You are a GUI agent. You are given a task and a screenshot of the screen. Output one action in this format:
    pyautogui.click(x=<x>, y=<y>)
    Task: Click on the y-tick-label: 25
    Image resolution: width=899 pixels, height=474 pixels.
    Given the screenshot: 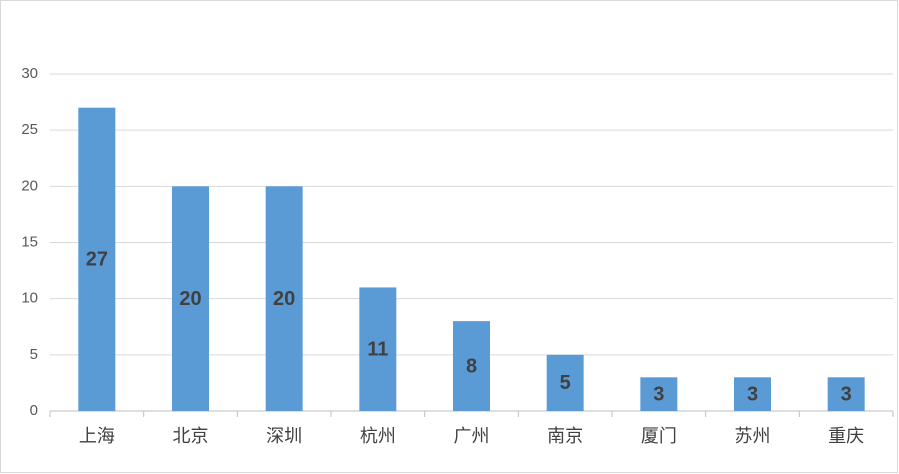 What is the action you would take?
    pyautogui.click(x=29, y=129)
    